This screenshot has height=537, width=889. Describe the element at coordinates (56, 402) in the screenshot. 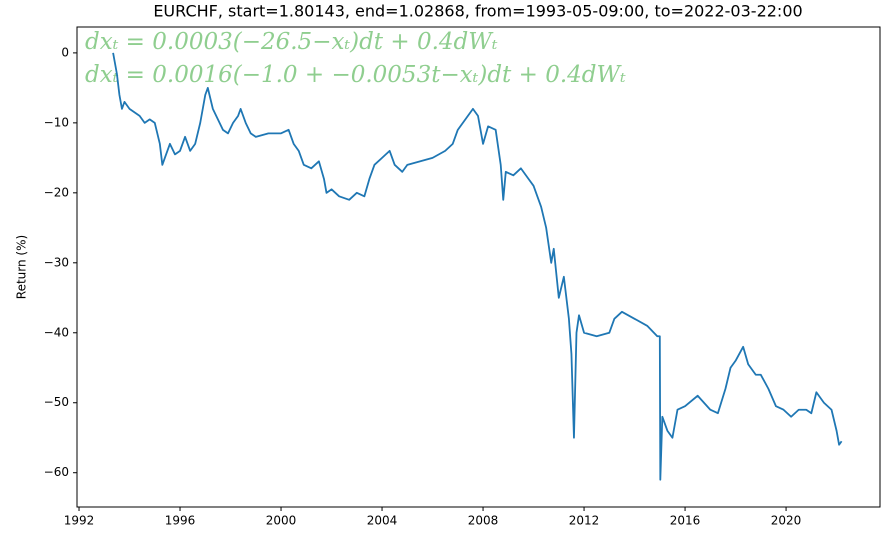

I see `y-tick-label: −50` at that location.